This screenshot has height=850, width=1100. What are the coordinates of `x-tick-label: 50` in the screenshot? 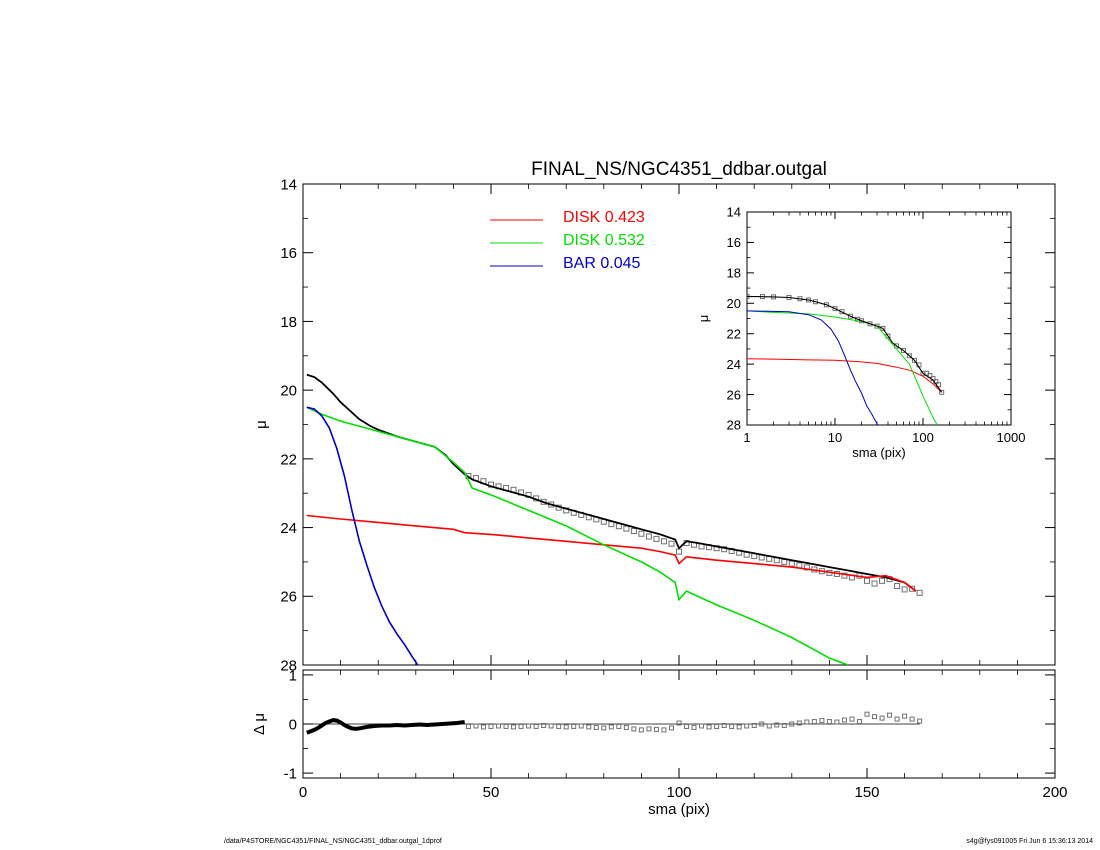 It's located at (491, 792).